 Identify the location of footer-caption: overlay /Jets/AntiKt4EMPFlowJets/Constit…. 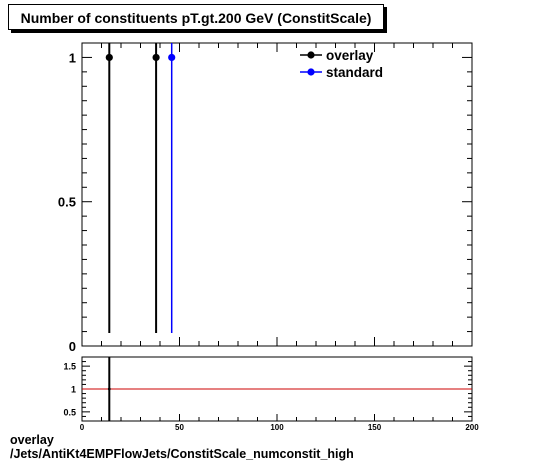
(182, 447).